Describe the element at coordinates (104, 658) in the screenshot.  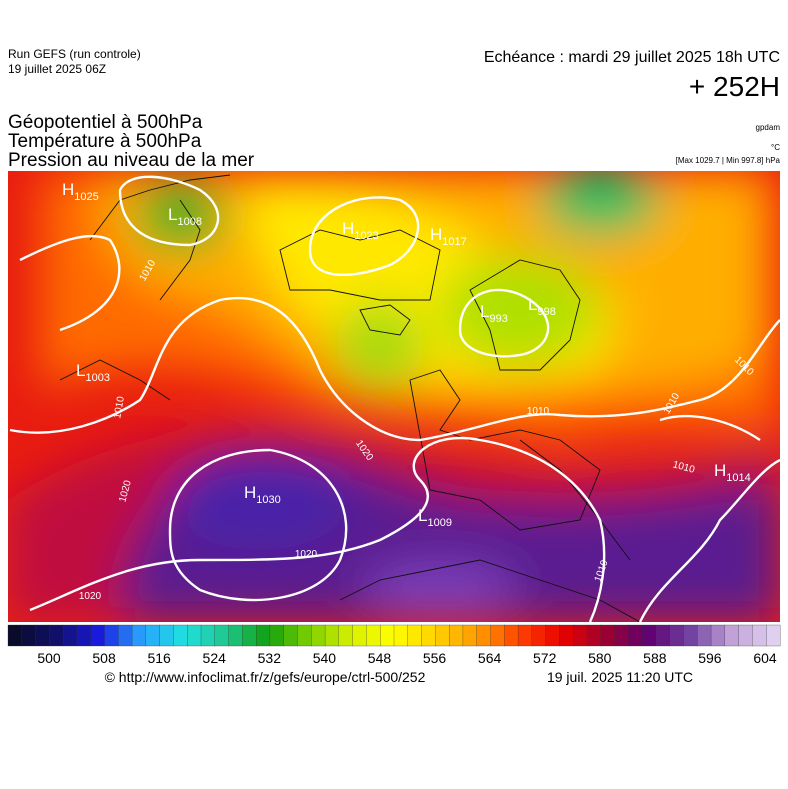
I see `colorbar-label: 508` at that location.